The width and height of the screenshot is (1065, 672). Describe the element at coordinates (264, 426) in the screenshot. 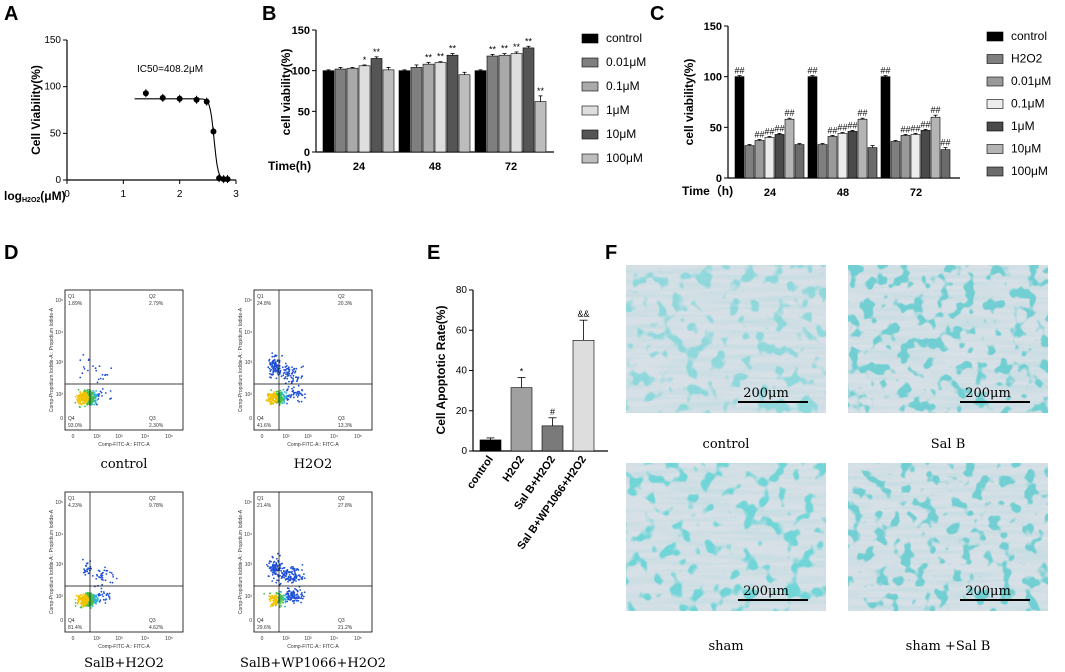

I see `flow-q4-value: 41.6%` at that location.